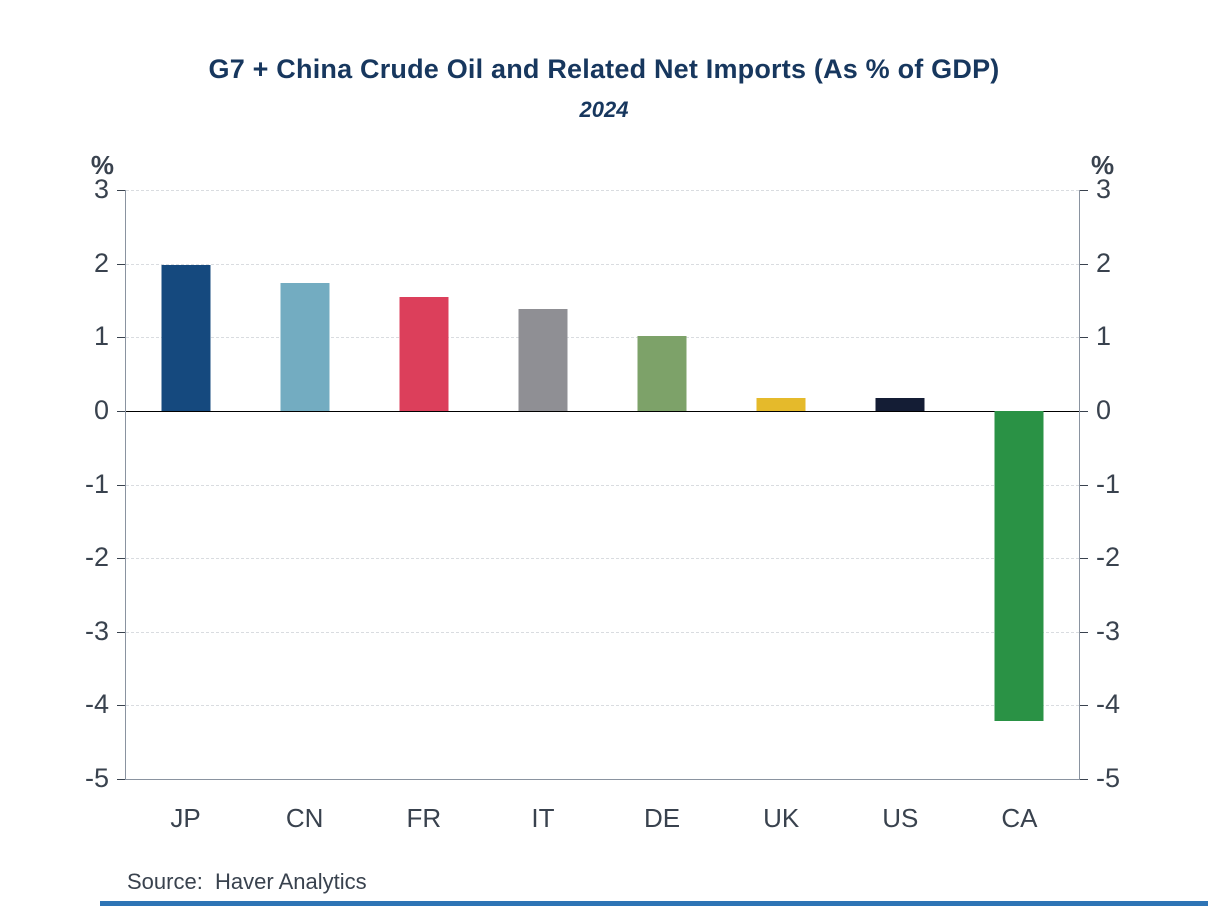  Describe the element at coordinates (1108, 630) in the screenshot. I see `ytick-label-right--3: -3` at that location.